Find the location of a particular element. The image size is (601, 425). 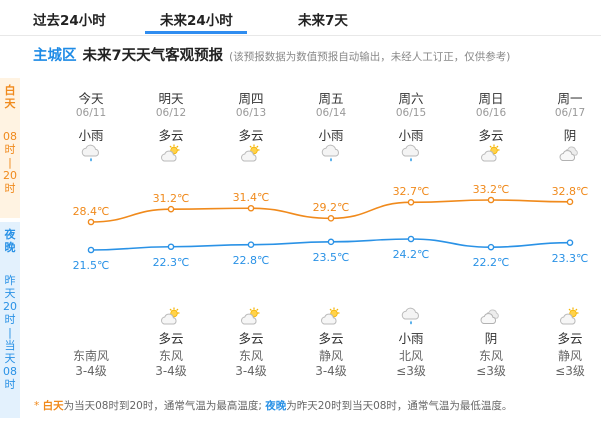

low-temp-label: 23.3℃ is located at coordinates (570, 258).